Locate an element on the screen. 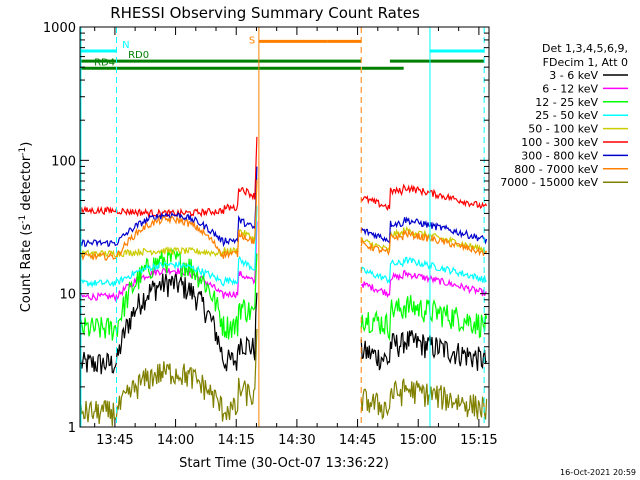 Image resolution: width=640 pixels, height=480 pixels. x-tick-label: 13:45 is located at coordinates (114, 440).